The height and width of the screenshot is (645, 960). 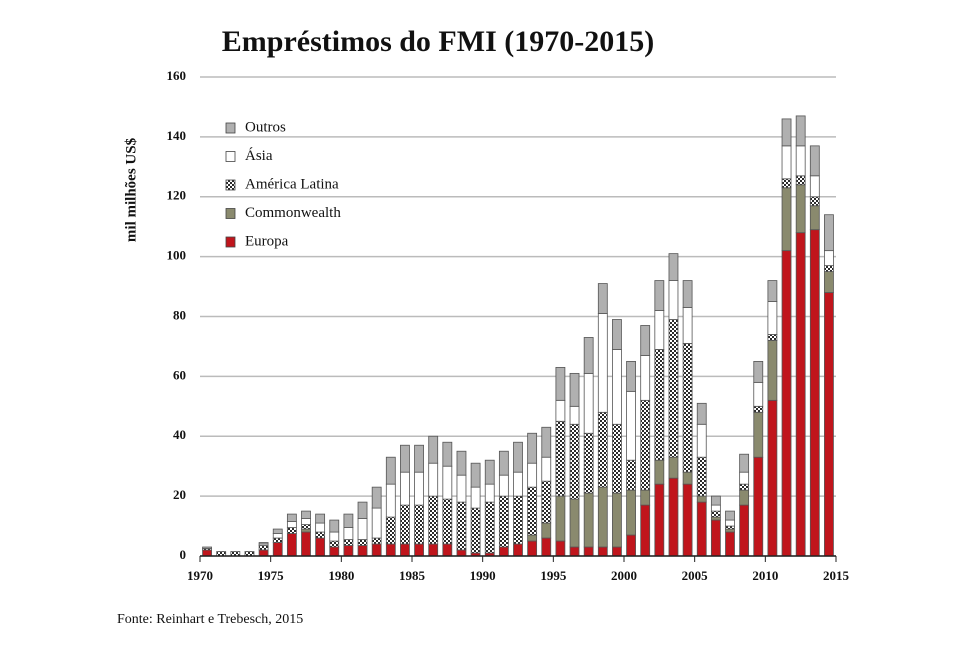 What do you see at coordinates (695, 575) in the screenshot?
I see `x-tick-label: 2005` at bounding box center [695, 575].